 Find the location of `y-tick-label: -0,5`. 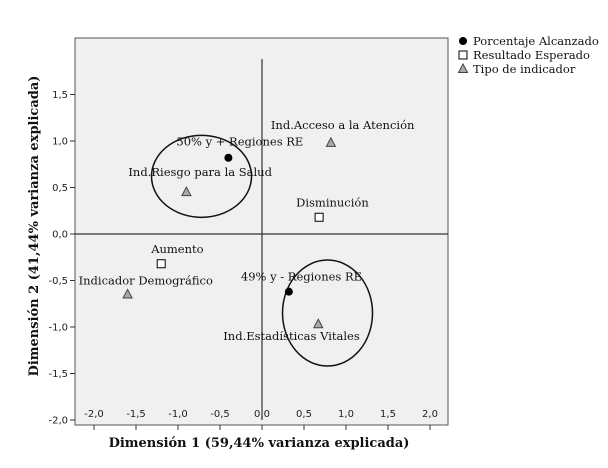

y-tick-label: -0,5 is located at coordinates (58, 281).